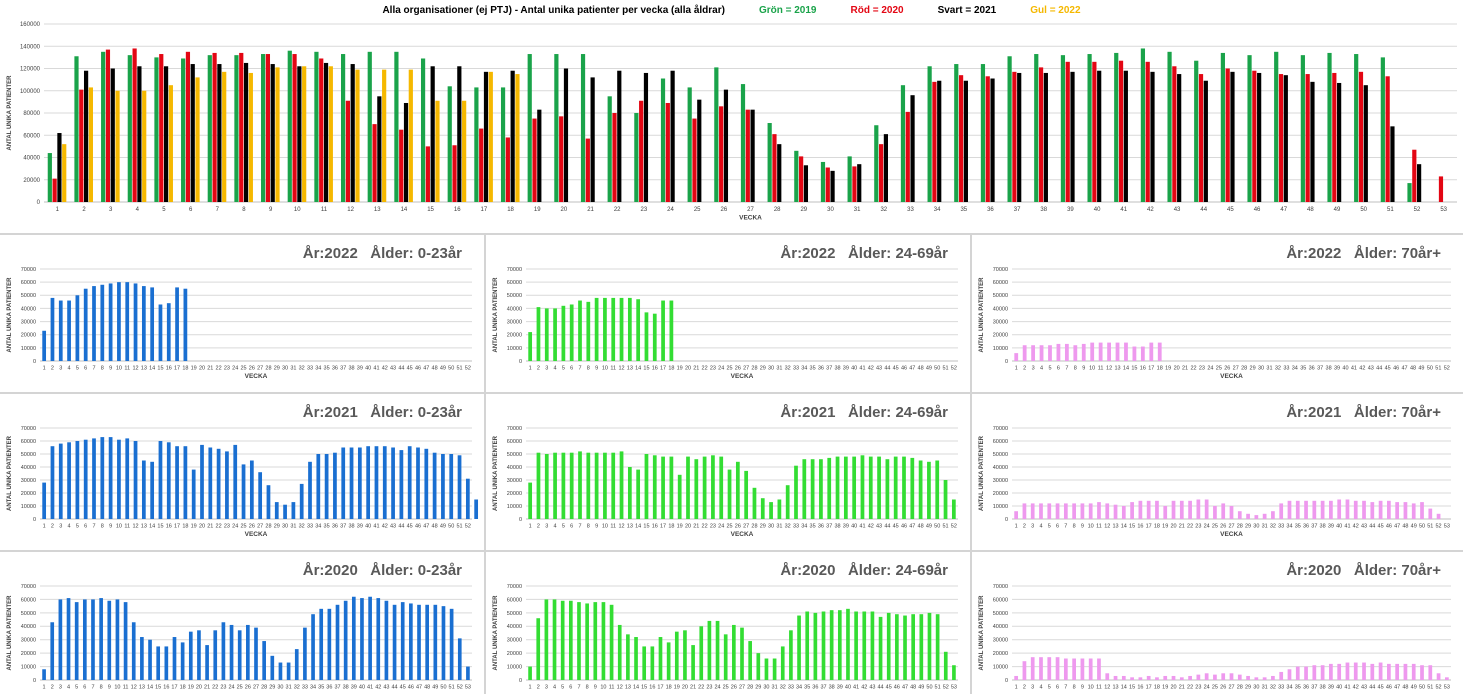  What do you see at coordinates (401, 369) in the screenshot?
I see `x-tick-label: 44` at bounding box center [401, 369].